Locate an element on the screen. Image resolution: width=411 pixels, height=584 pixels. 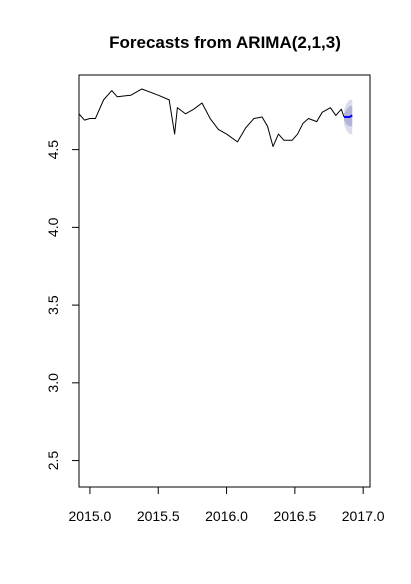
x-tick-label: 2015.0 is located at coordinates (90, 516).